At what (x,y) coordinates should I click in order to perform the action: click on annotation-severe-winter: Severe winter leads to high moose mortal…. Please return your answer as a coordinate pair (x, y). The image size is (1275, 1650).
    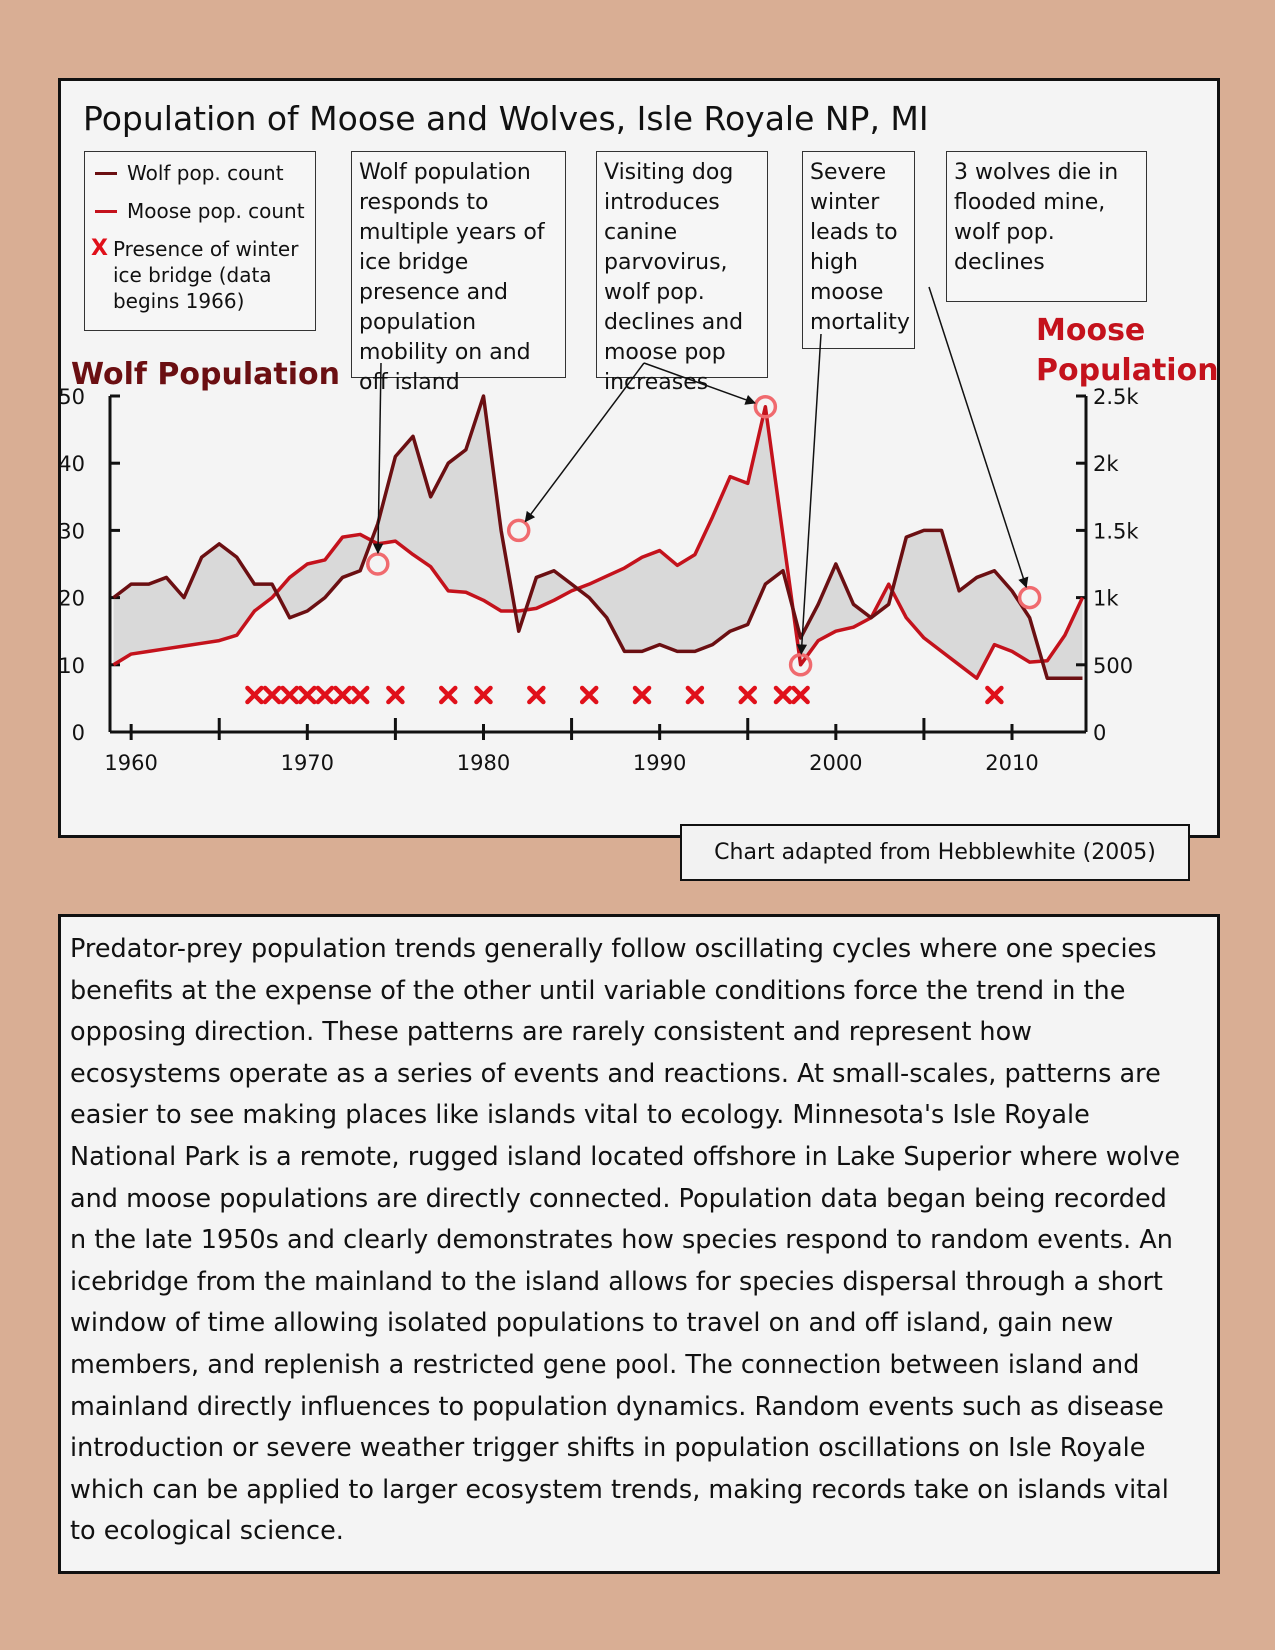
    Looking at the image, I should click on (858, 250).